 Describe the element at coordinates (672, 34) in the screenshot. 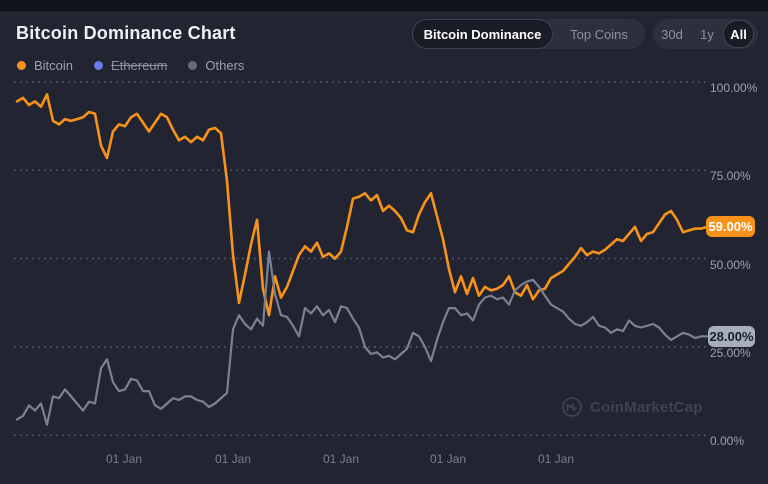

I see `range-30d-button: 30d` at that location.